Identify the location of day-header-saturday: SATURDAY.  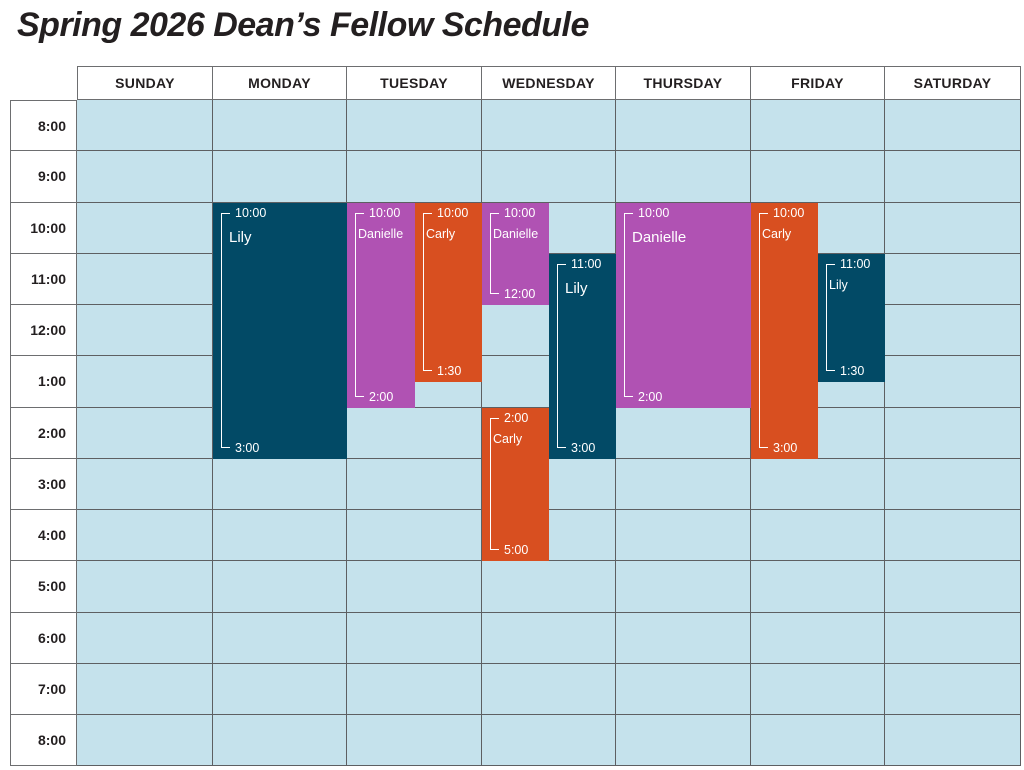
(953, 83).